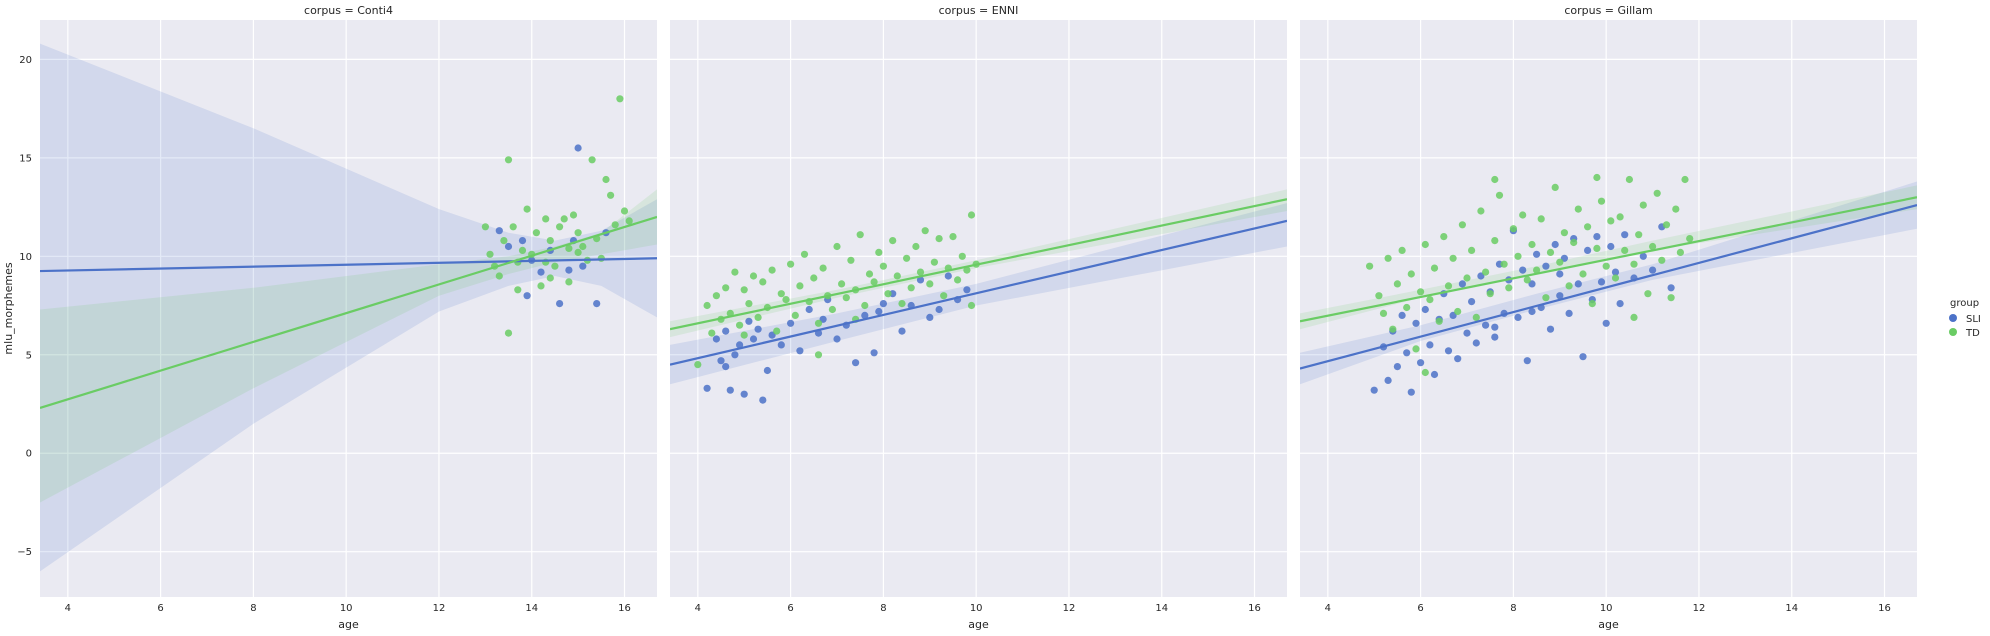 This screenshot has width=1990, height=636. What do you see at coordinates (348, 624) in the screenshot?
I see `x-axis-label-conti4: age` at bounding box center [348, 624].